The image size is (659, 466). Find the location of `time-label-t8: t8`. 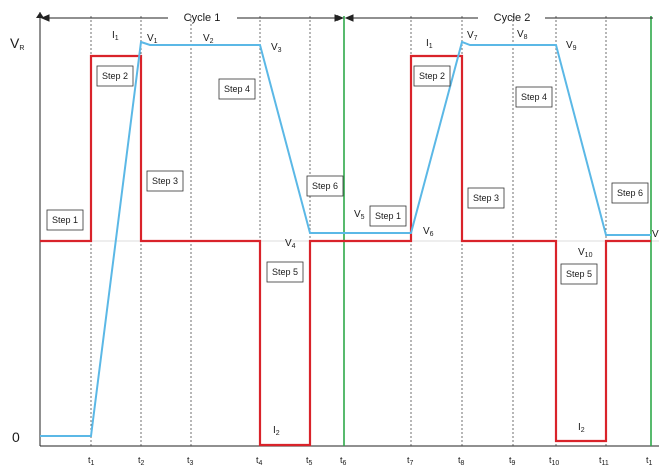

time-label-t8: t8 is located at coordinates (461, 460).